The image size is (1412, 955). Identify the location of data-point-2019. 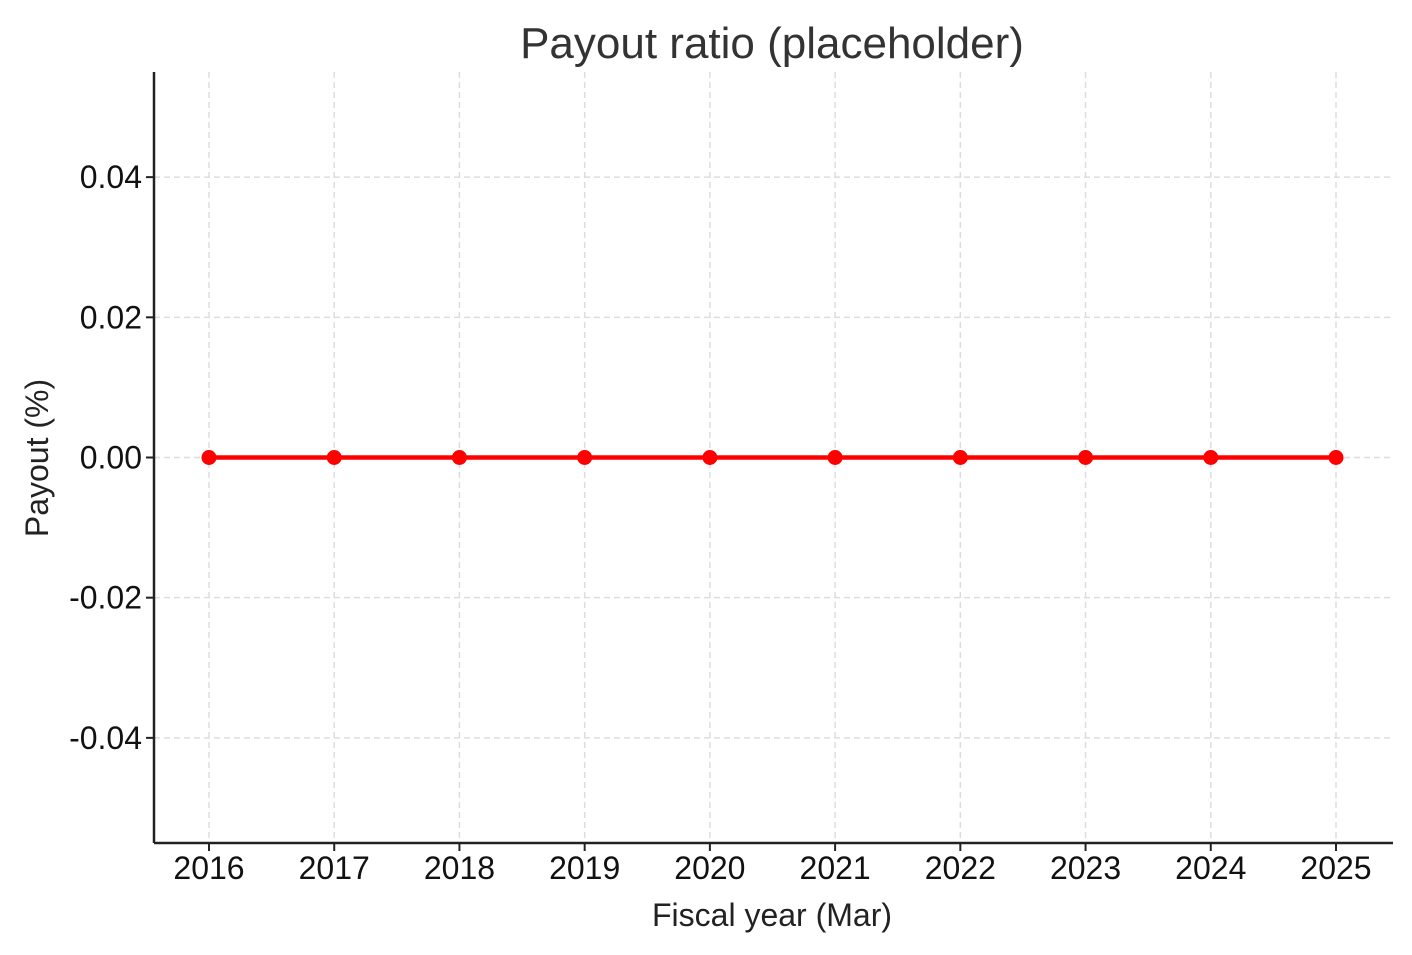
(585, 457).